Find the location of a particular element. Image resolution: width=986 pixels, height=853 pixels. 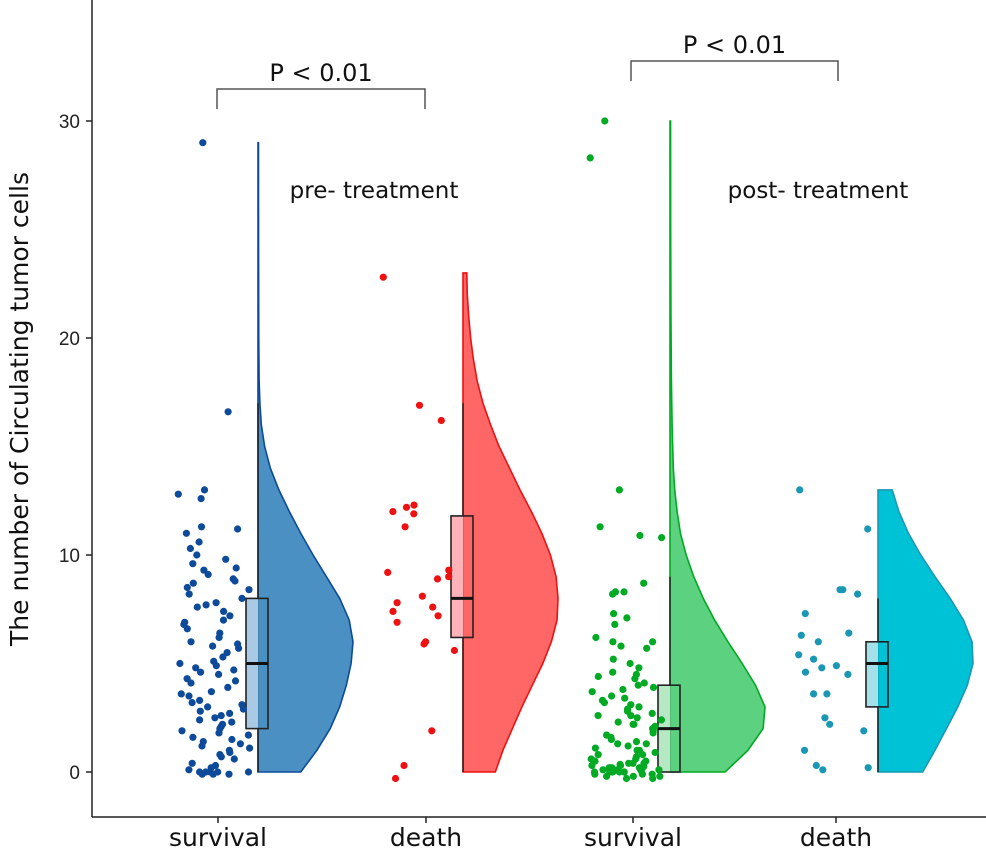

significance-bracket is located at coordinates (734, 70).